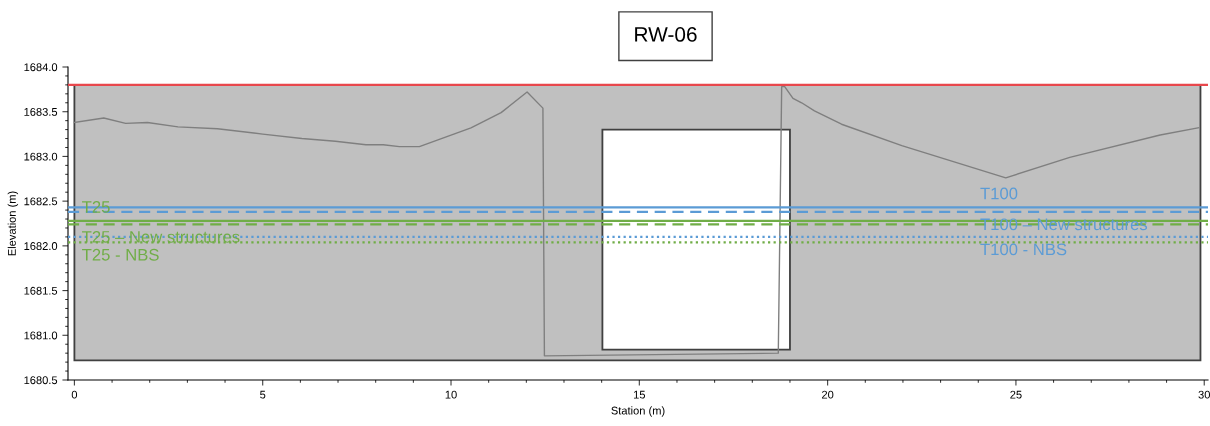  What do you see at coordinates (41, 335) in the screenshot?
I see `y-tick-label: 1681.0` at bounding box center [41, 335].